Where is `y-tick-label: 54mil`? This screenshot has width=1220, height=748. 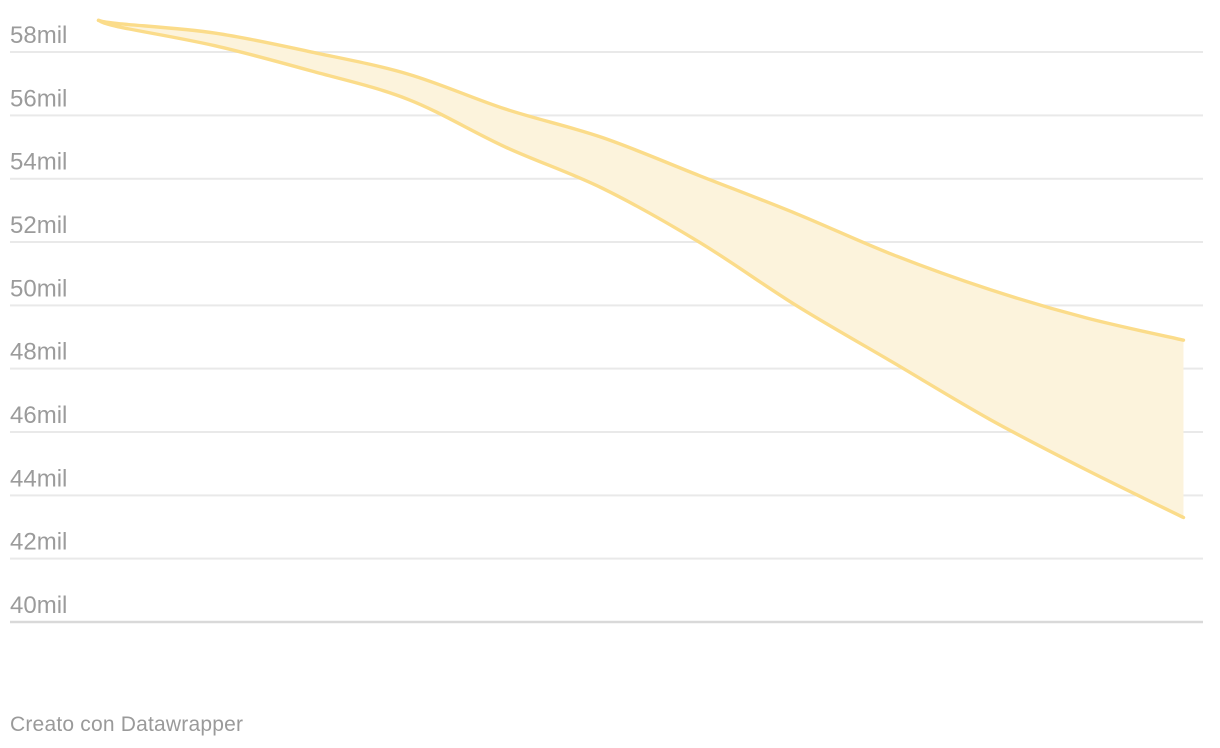
y-tick-label: 54mil is located at coordinates (38, 162).